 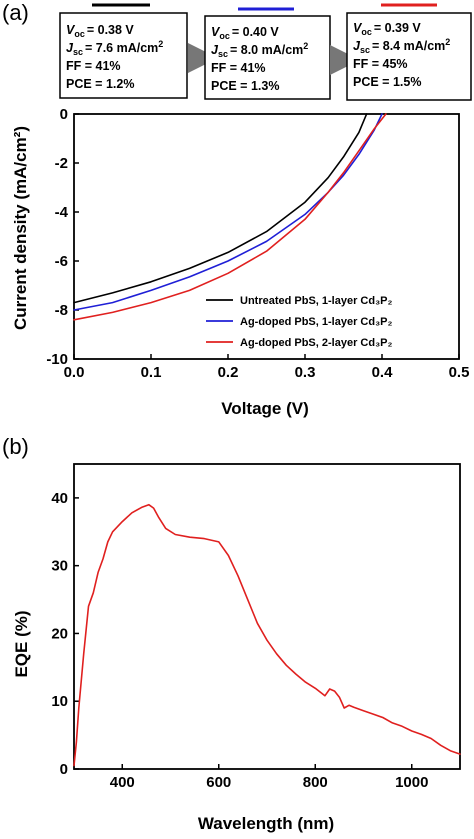 I want to click on box-1-voc: = 0.38 V, so click(x=111, y=30).